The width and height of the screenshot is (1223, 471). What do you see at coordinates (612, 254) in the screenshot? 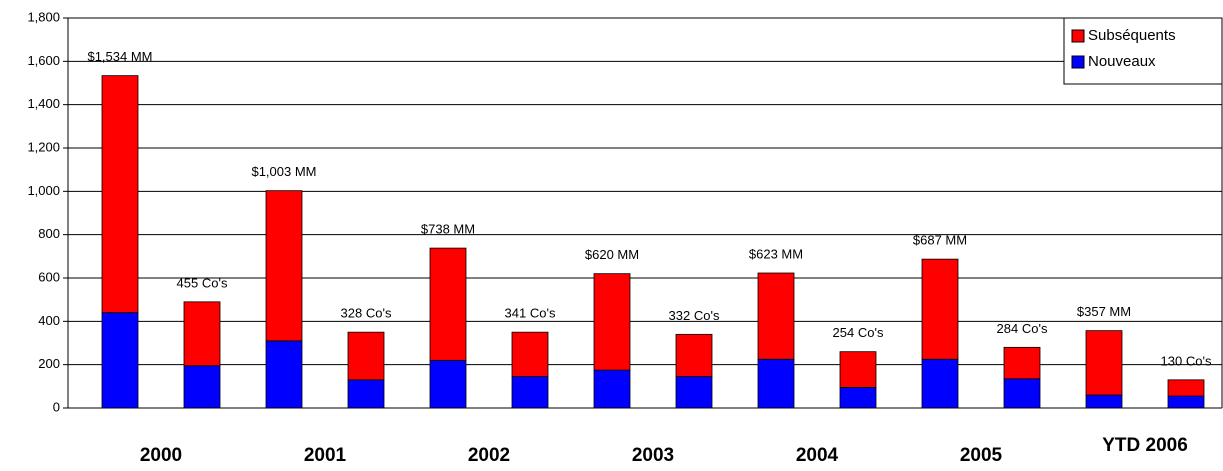
I see `bar-annotation: $620 MM` at bounding box center [612, 254].